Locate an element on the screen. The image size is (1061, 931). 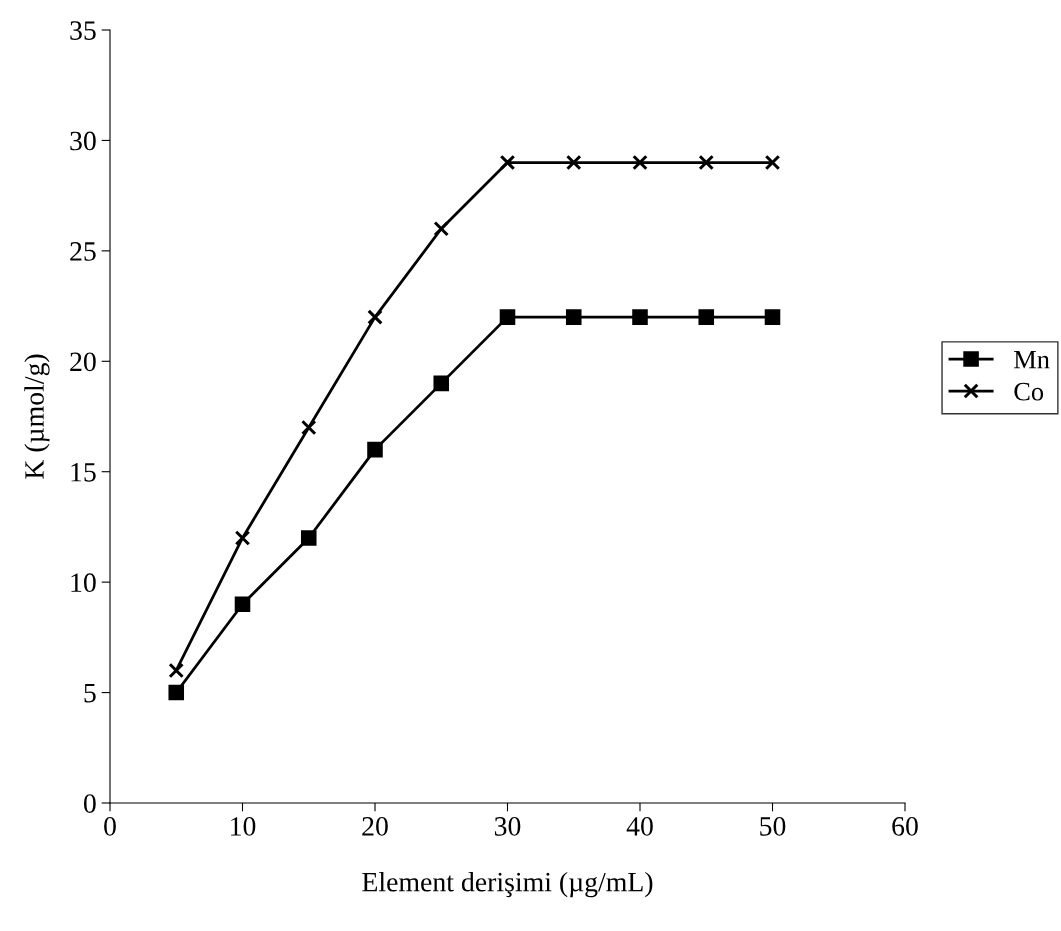
y-tick-label: 15 is located at coordinates (83, 472).